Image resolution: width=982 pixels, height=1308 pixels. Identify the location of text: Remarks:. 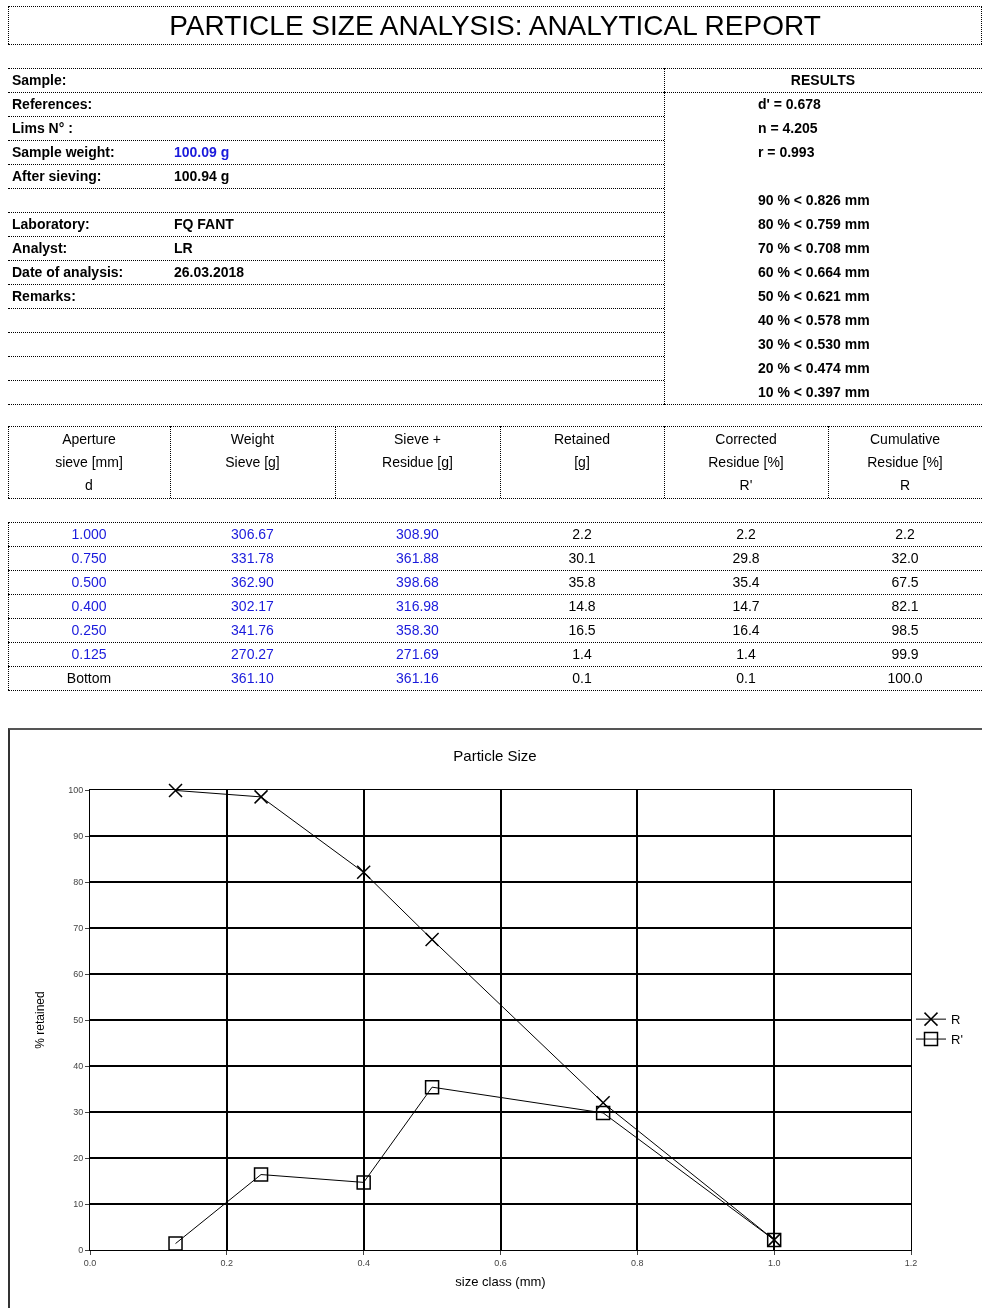
(44, 296).